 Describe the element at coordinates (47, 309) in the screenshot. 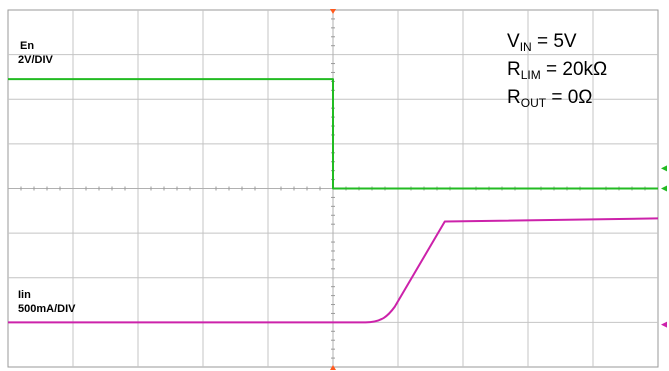

I see `iin-scale-label: 500mA/DIV` at that location.